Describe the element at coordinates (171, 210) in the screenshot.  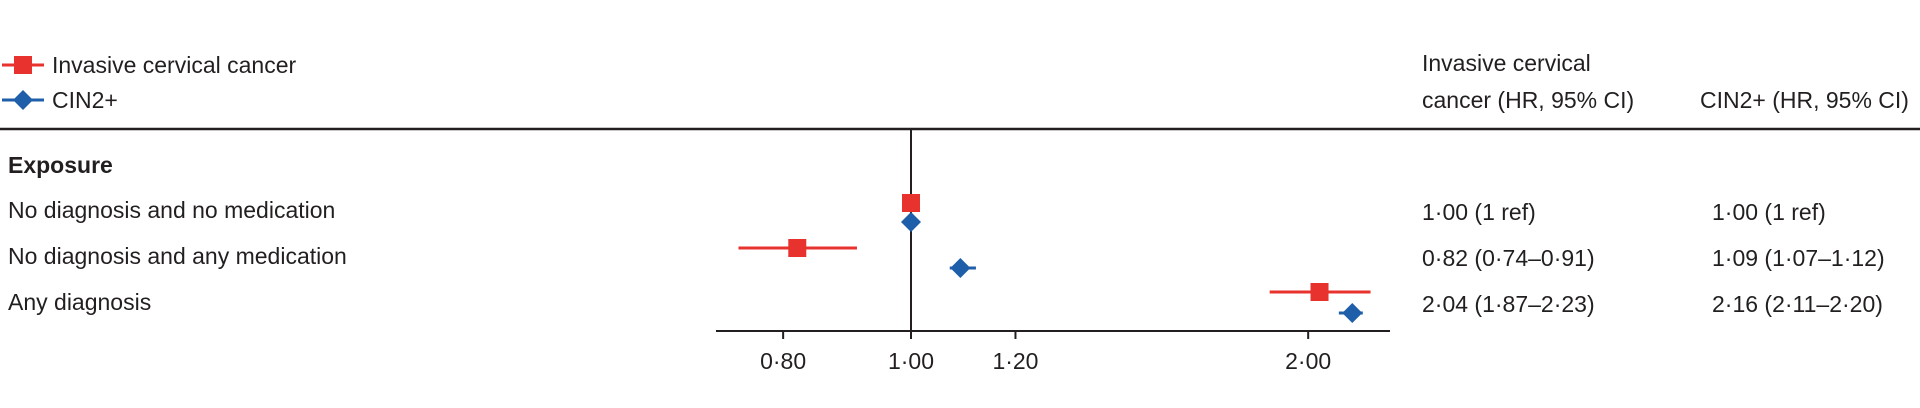
I see `row-label: No diagnosis and no medication` at that location.